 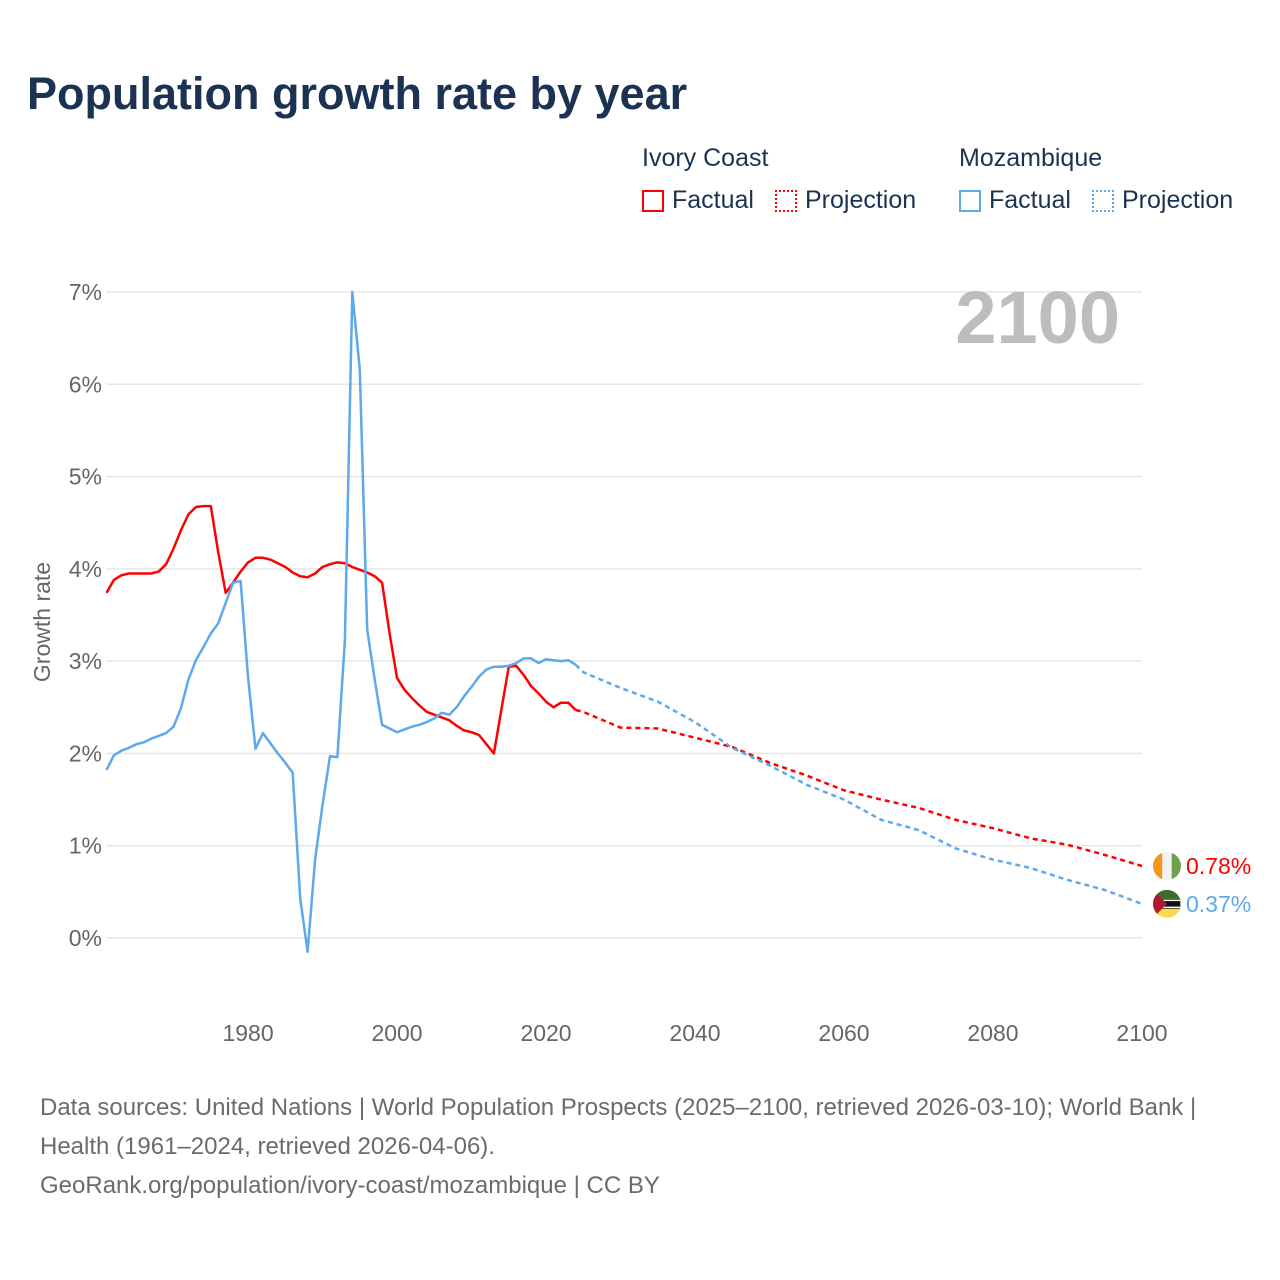 What do you see at coordinates (357, 93) in the screenshot?
I see `chart-title: Population growth rate by year` at bounding box center [357, 93].